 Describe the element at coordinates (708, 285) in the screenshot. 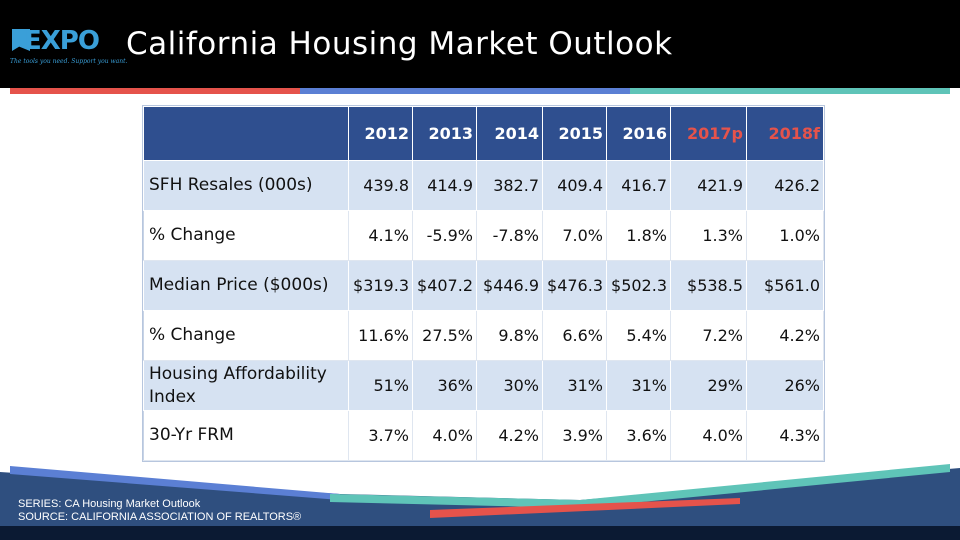

I see `table-cell: $538.5` at that location.